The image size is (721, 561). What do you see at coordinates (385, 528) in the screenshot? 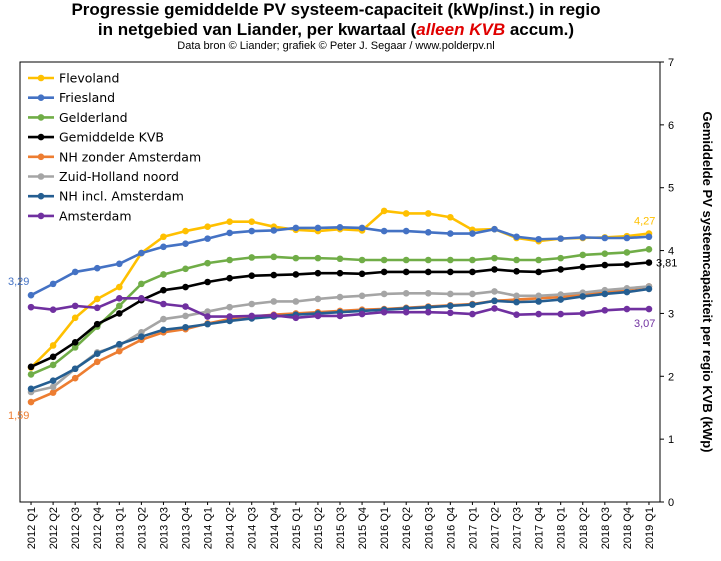
I see `x-tick-label: 2016 Q1` at bounding box center [385, 528].